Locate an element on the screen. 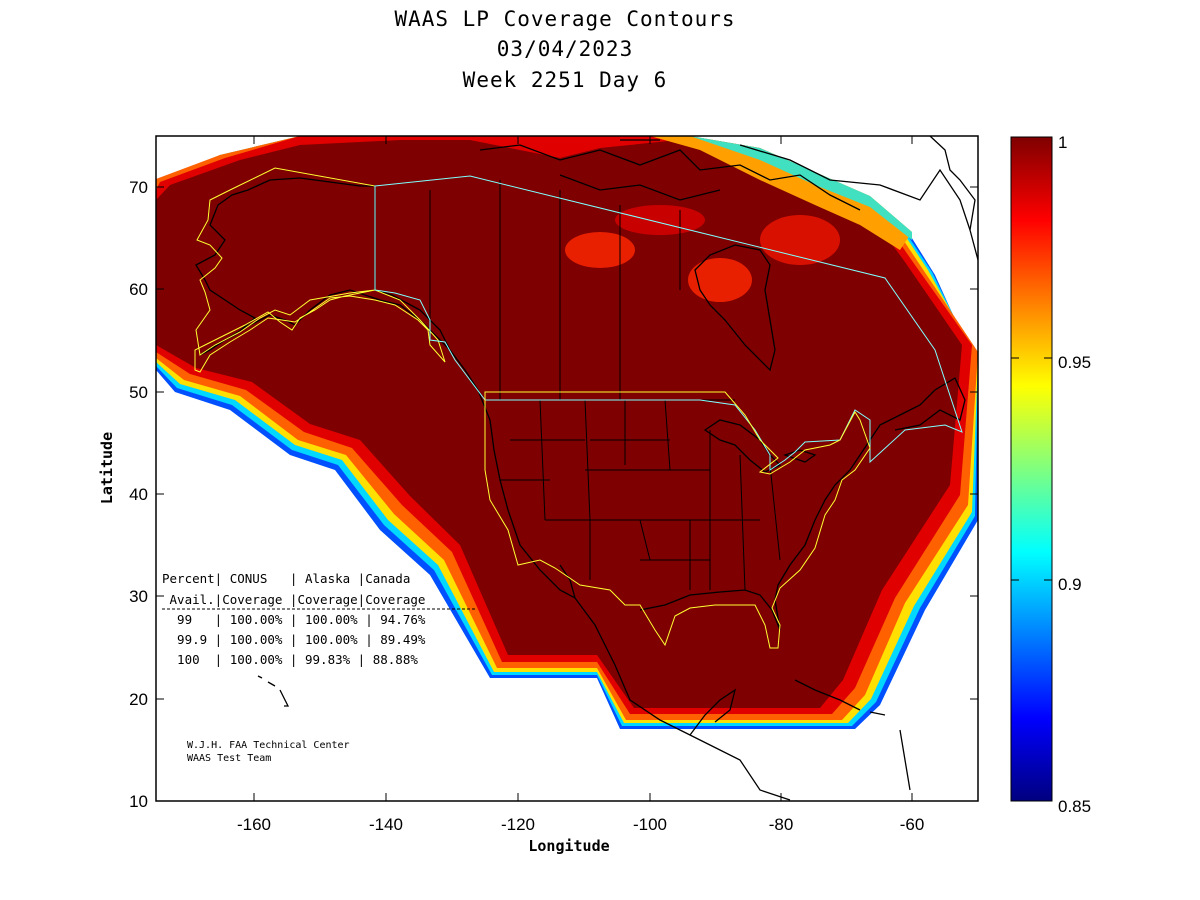  table-row: 99 | 100.00% | 100.00% | 94.76% is located at coordinates (294, 619).